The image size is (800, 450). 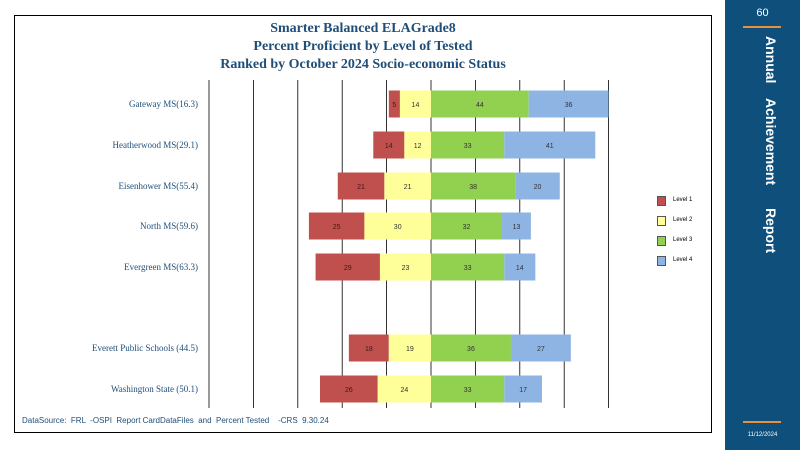 I want to click on sidebar-title-word-achievement: Achievement, so click(x=771, y=142).